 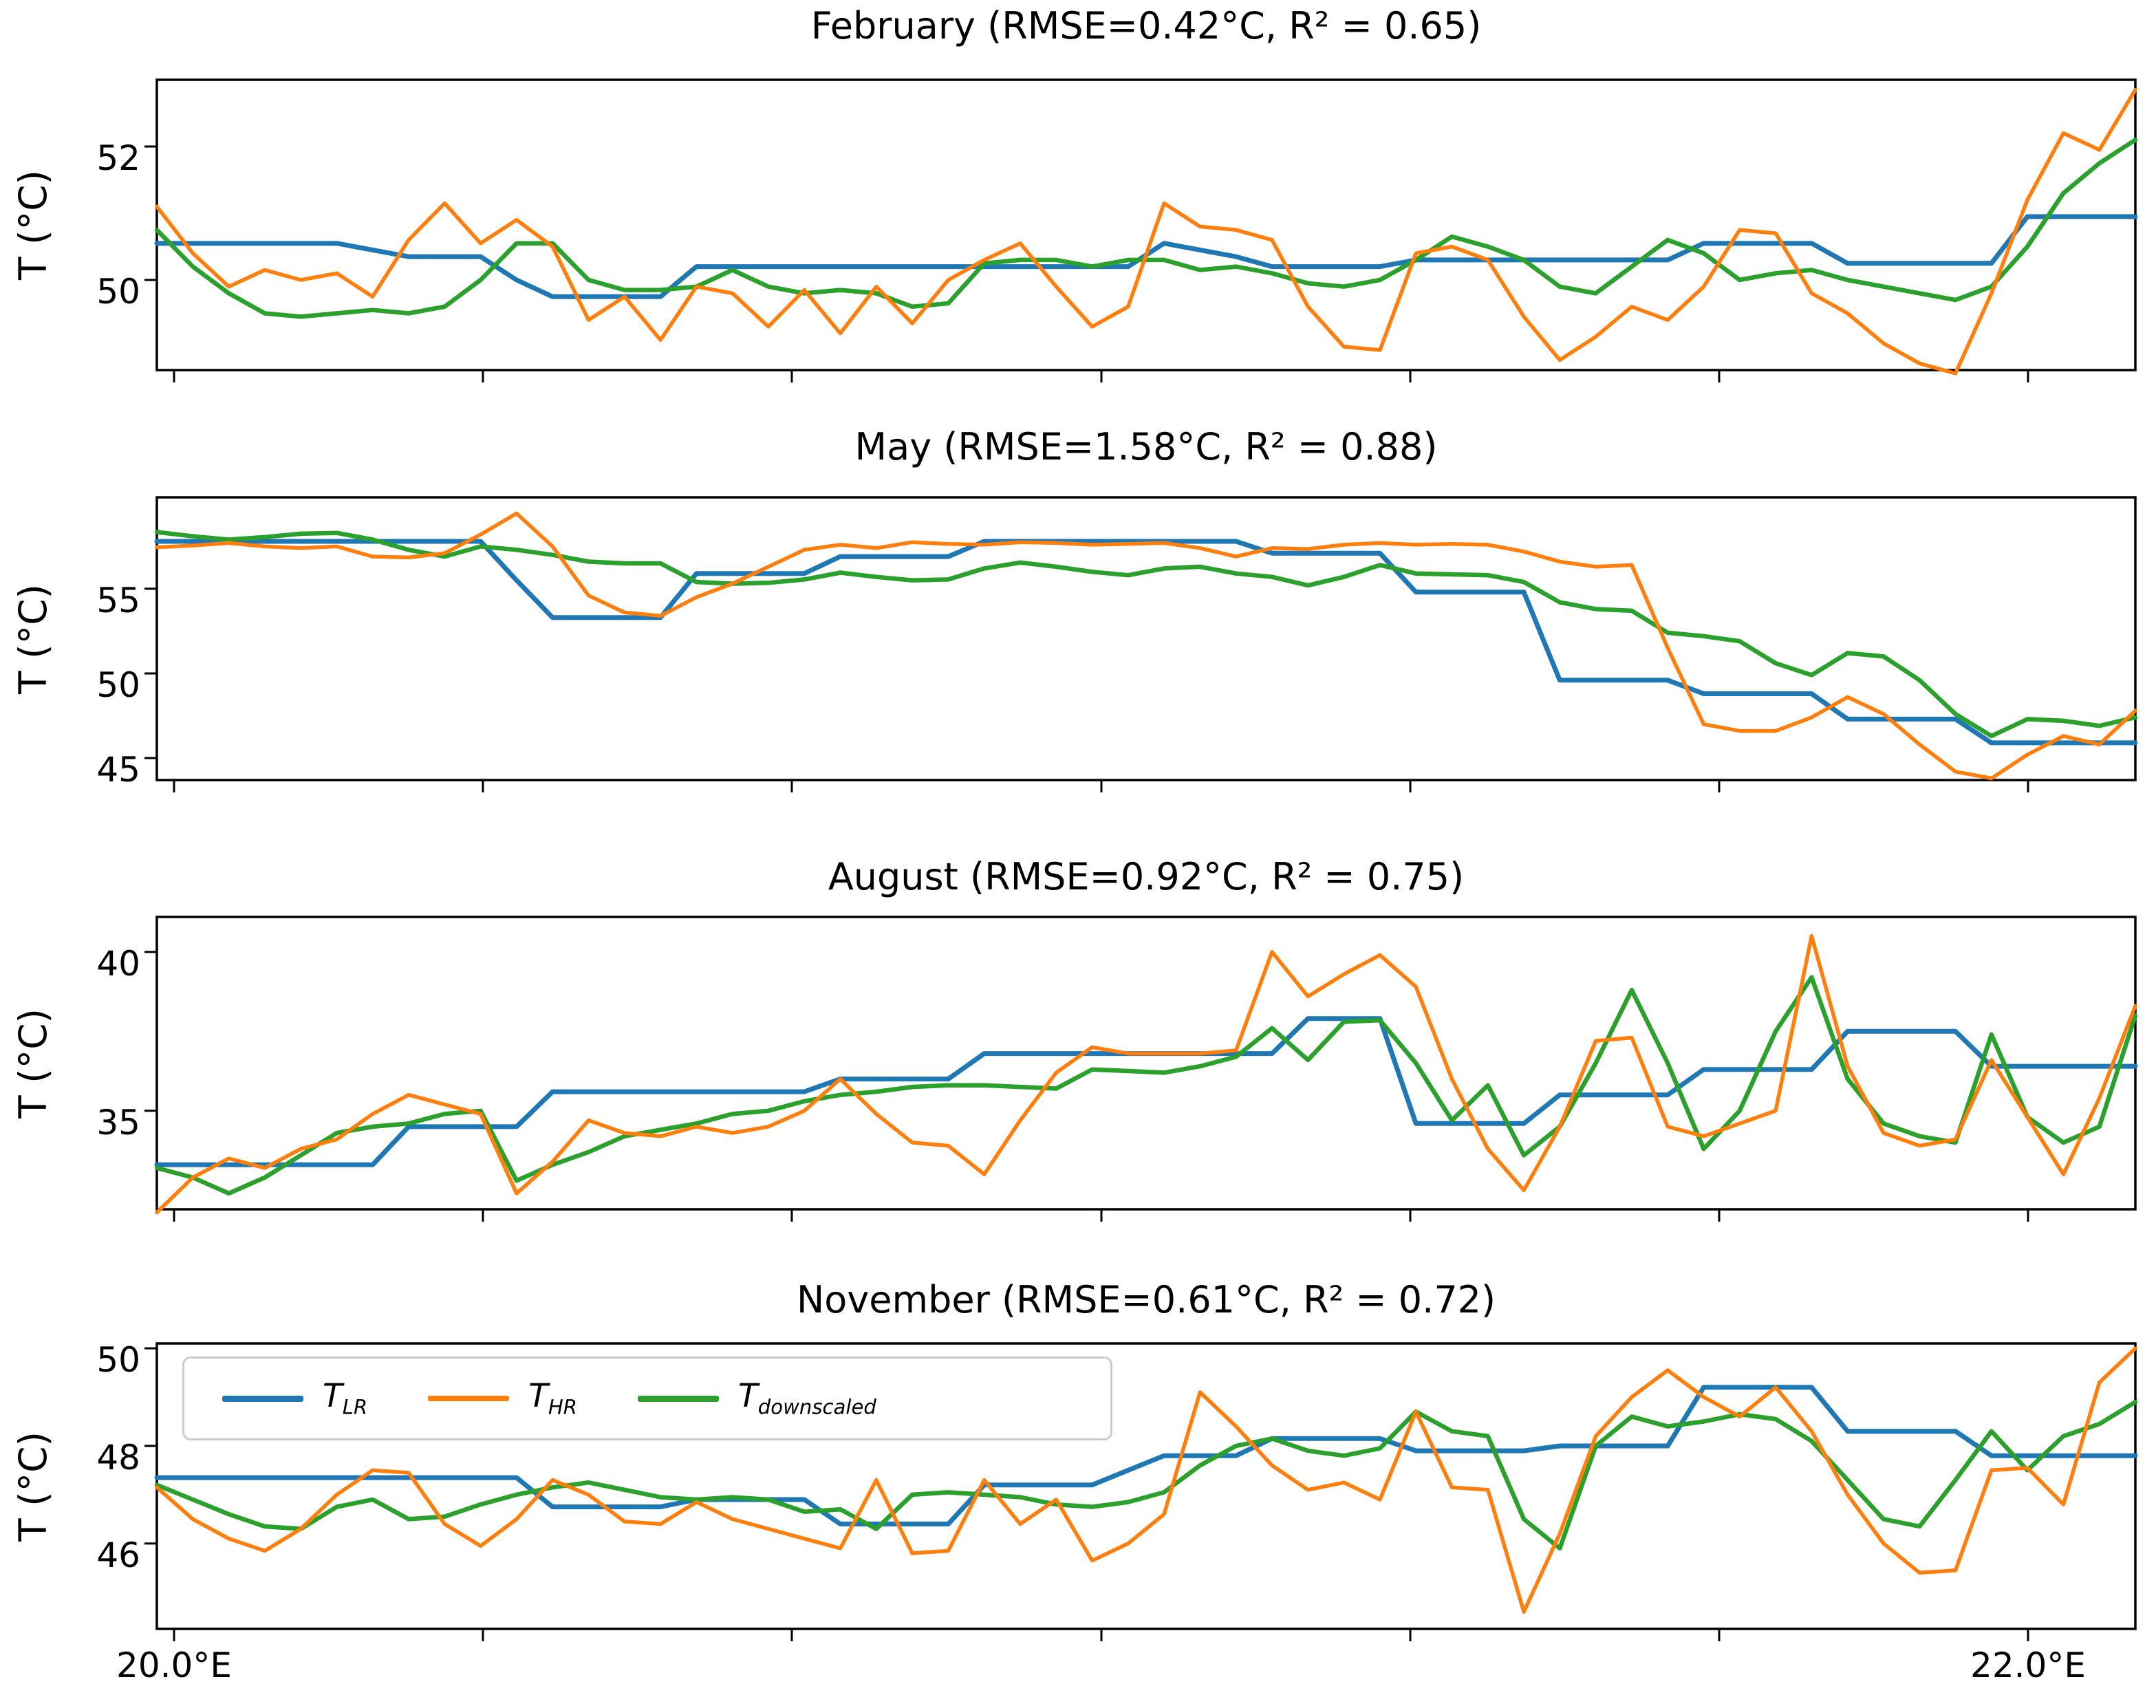 What do you see at coordinates (345, 1397) in the screenshot?
I see `legend-label-t-lr: TLR` at bounding box center [345, 1397].